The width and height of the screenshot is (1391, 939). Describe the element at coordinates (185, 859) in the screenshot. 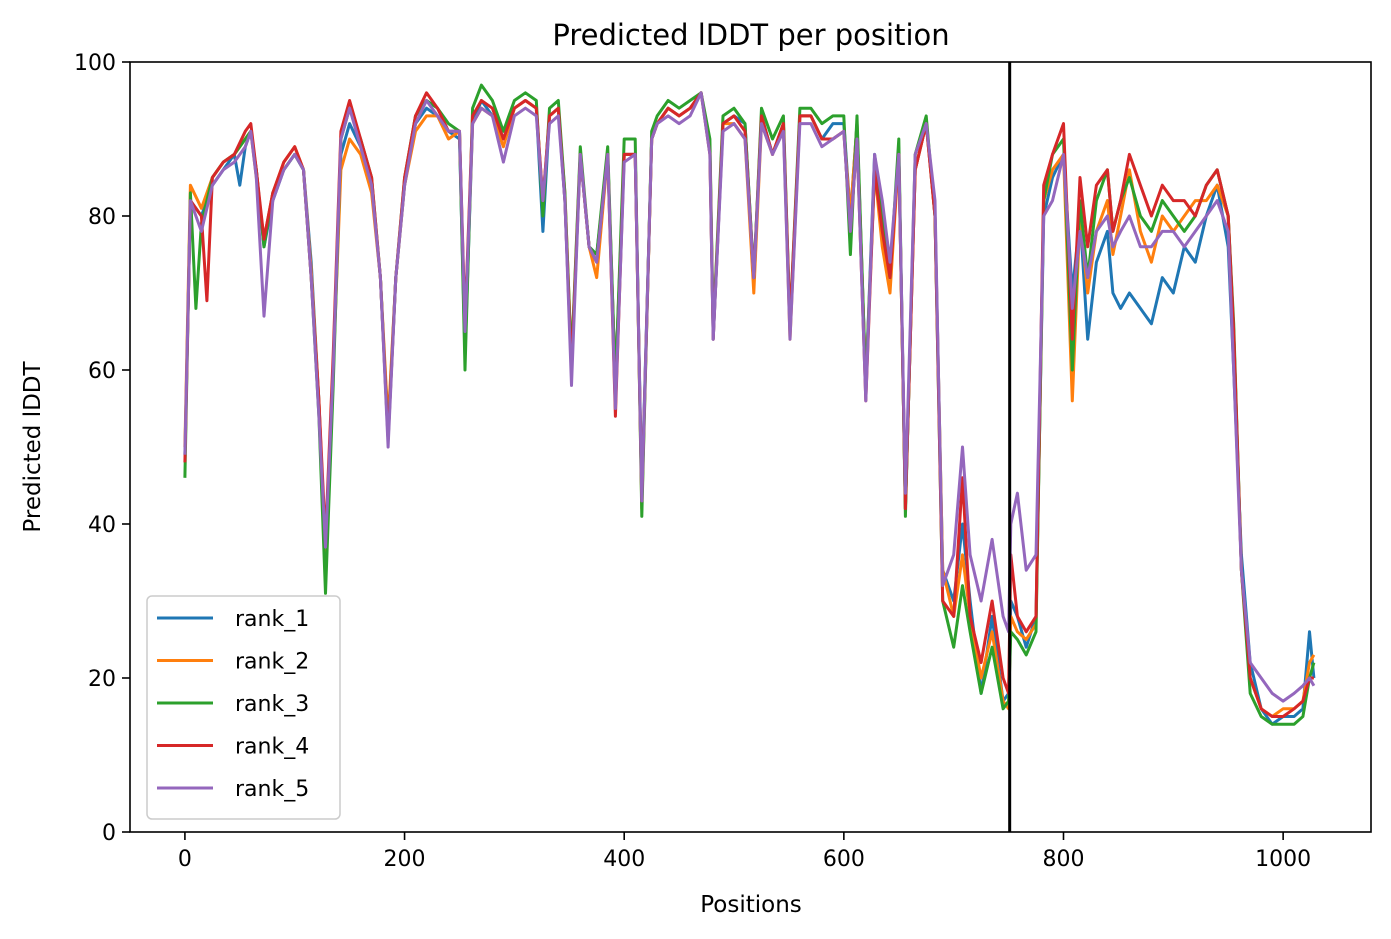

I see `x-tick-label: 0` at that location.